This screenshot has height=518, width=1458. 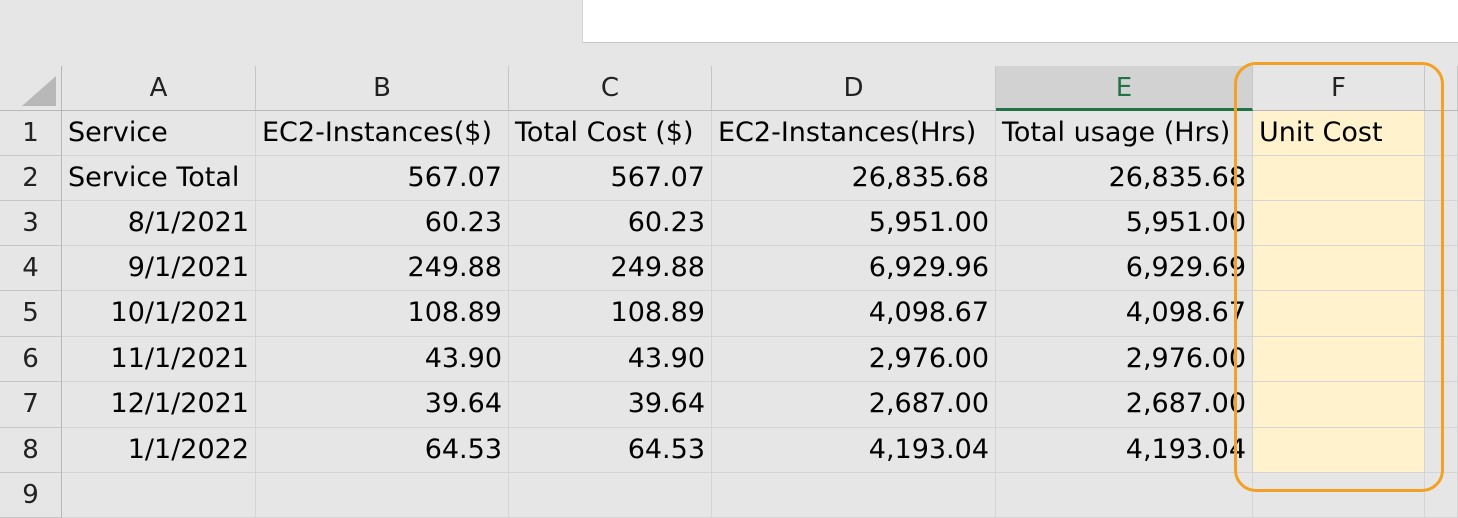 What do you see at coordinates (1339, 359) in the screenshot?
I see `cell-f6` at bounding box center [1339, 359].